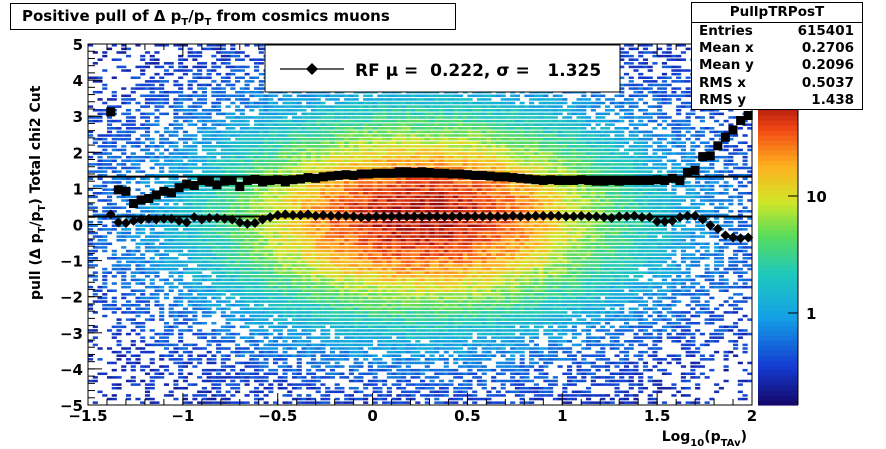  What do you see at coordinates (78, 117) in the screenshot?
I see `y-tick-label: 3` at bounding box center [78, 117].